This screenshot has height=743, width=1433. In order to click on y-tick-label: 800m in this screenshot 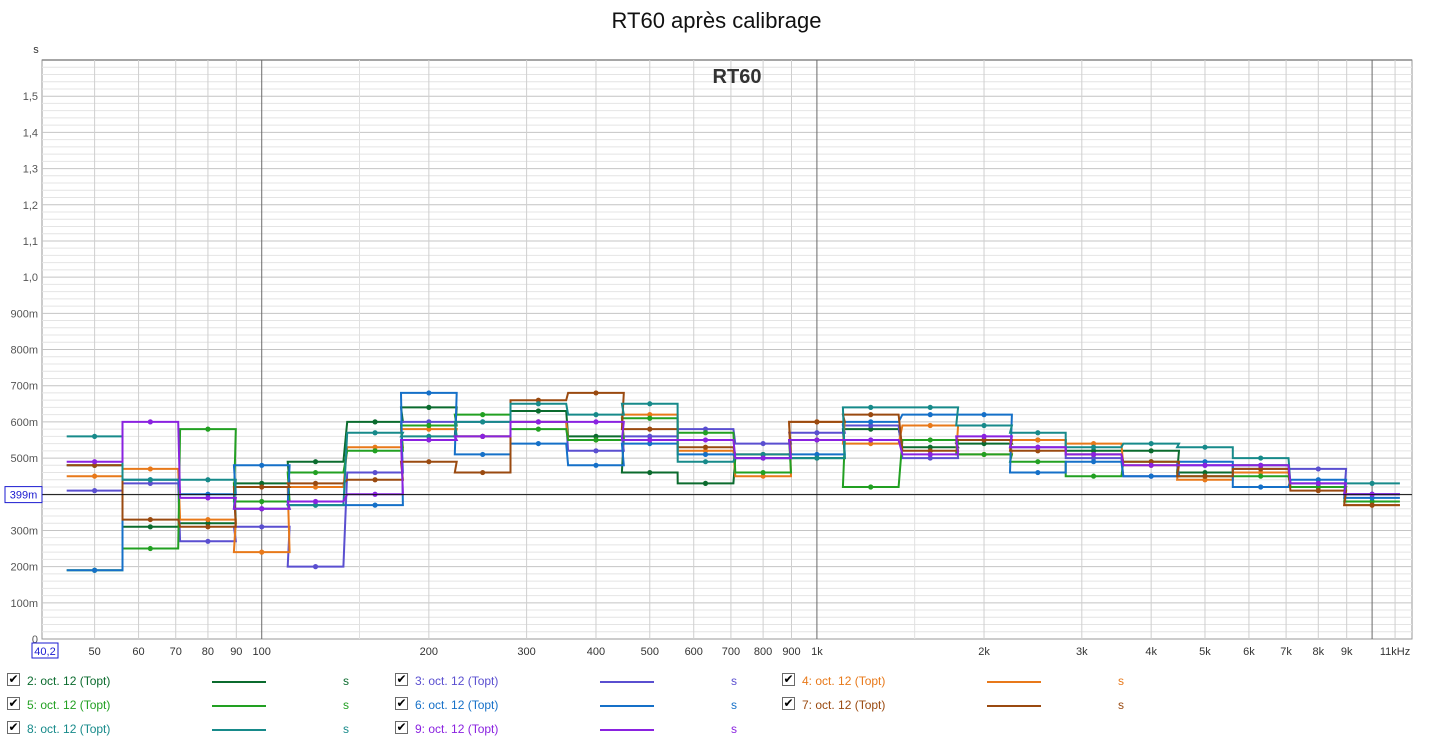, I will do `click(24, 351)`.